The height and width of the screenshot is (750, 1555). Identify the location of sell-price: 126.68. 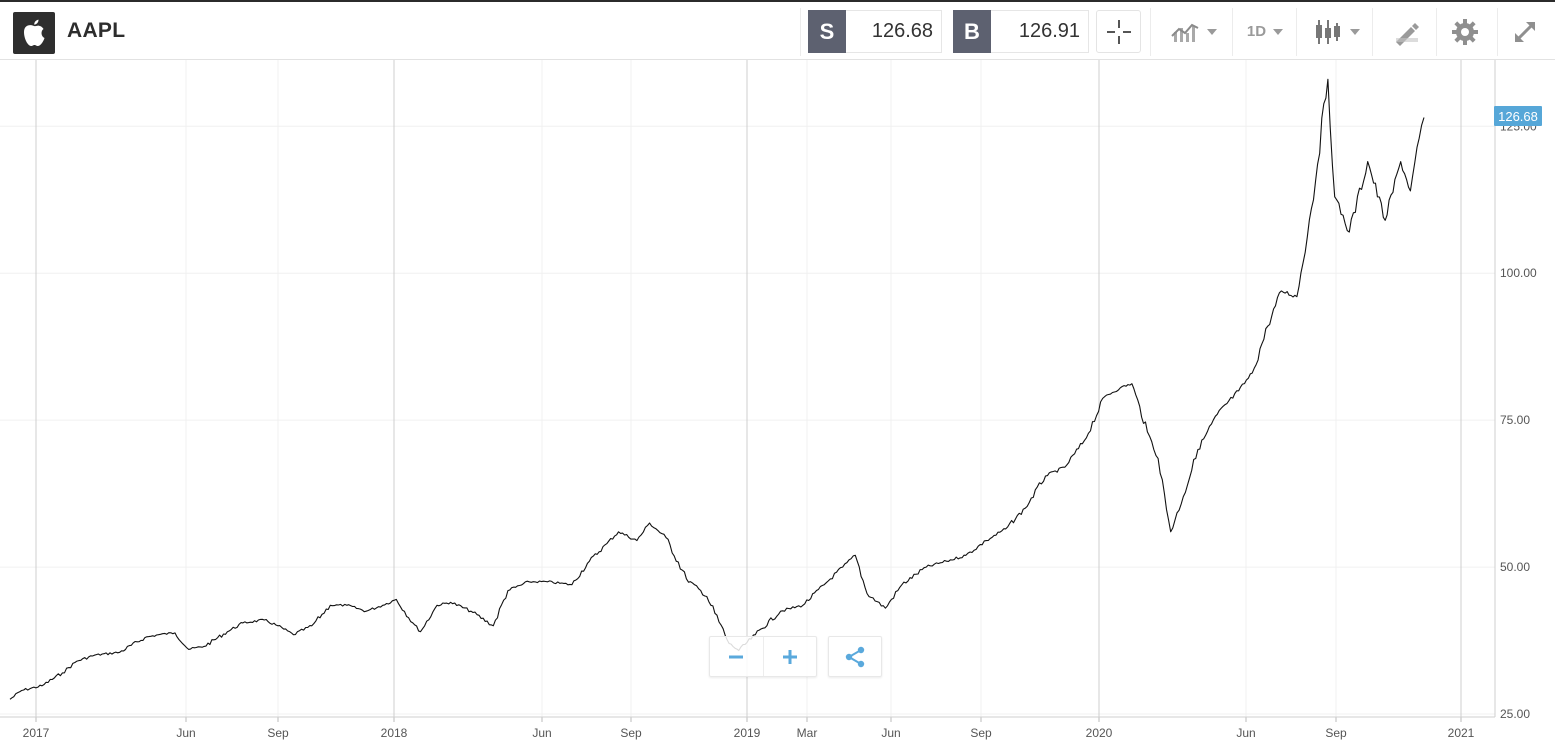
(894, 31).